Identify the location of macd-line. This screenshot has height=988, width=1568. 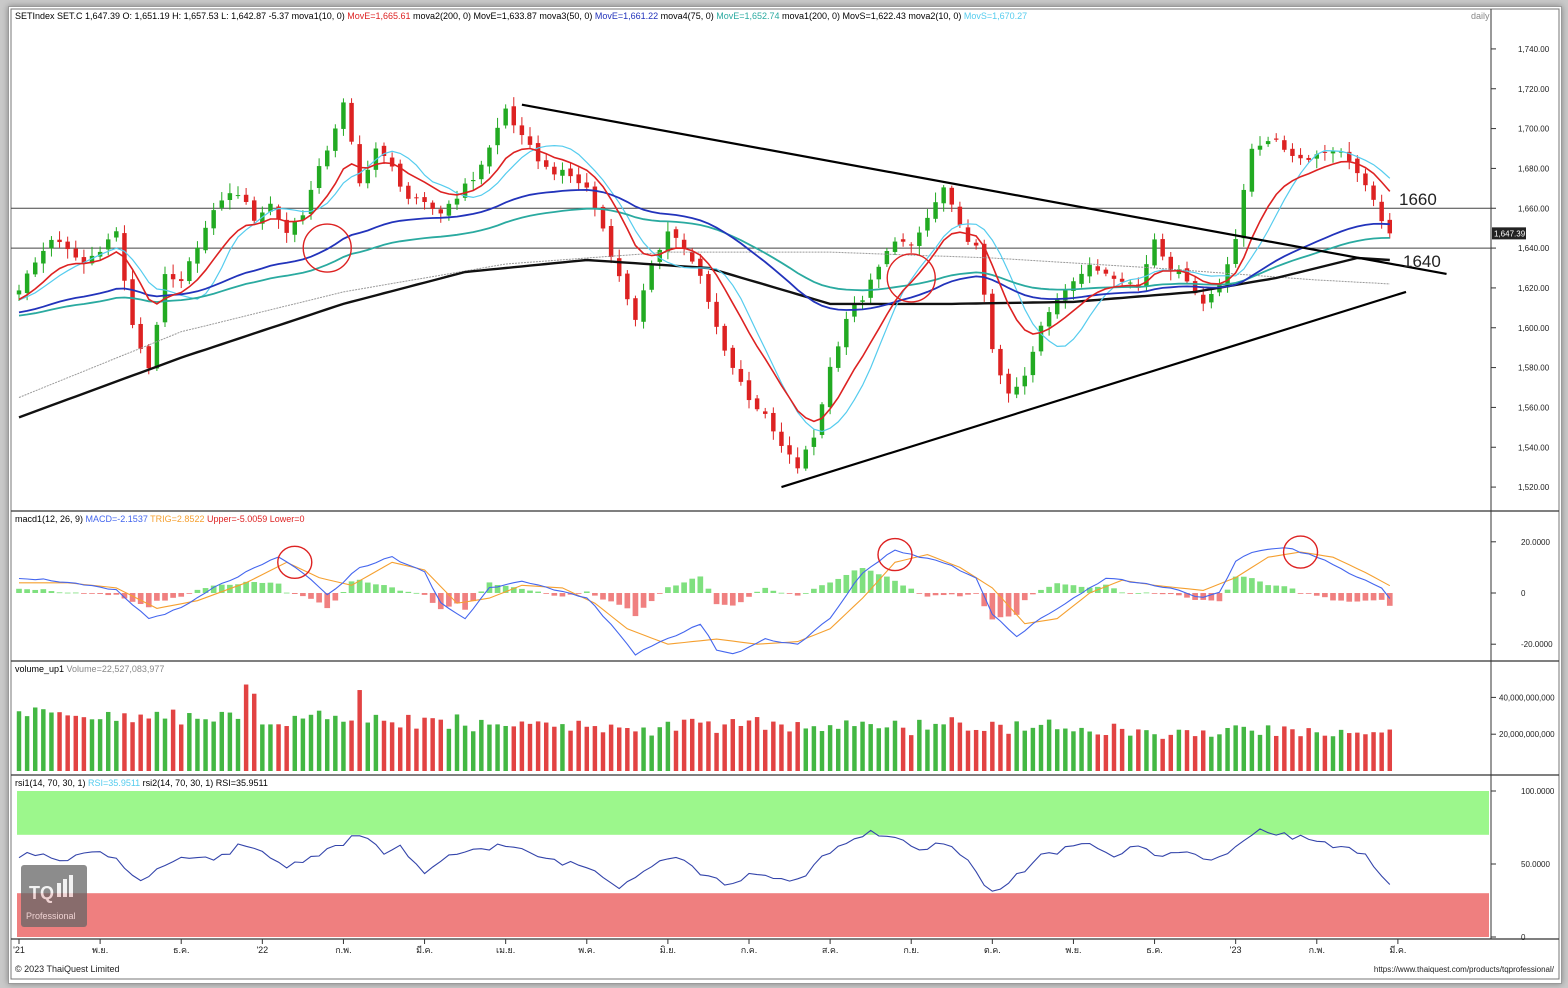
(704, 601).